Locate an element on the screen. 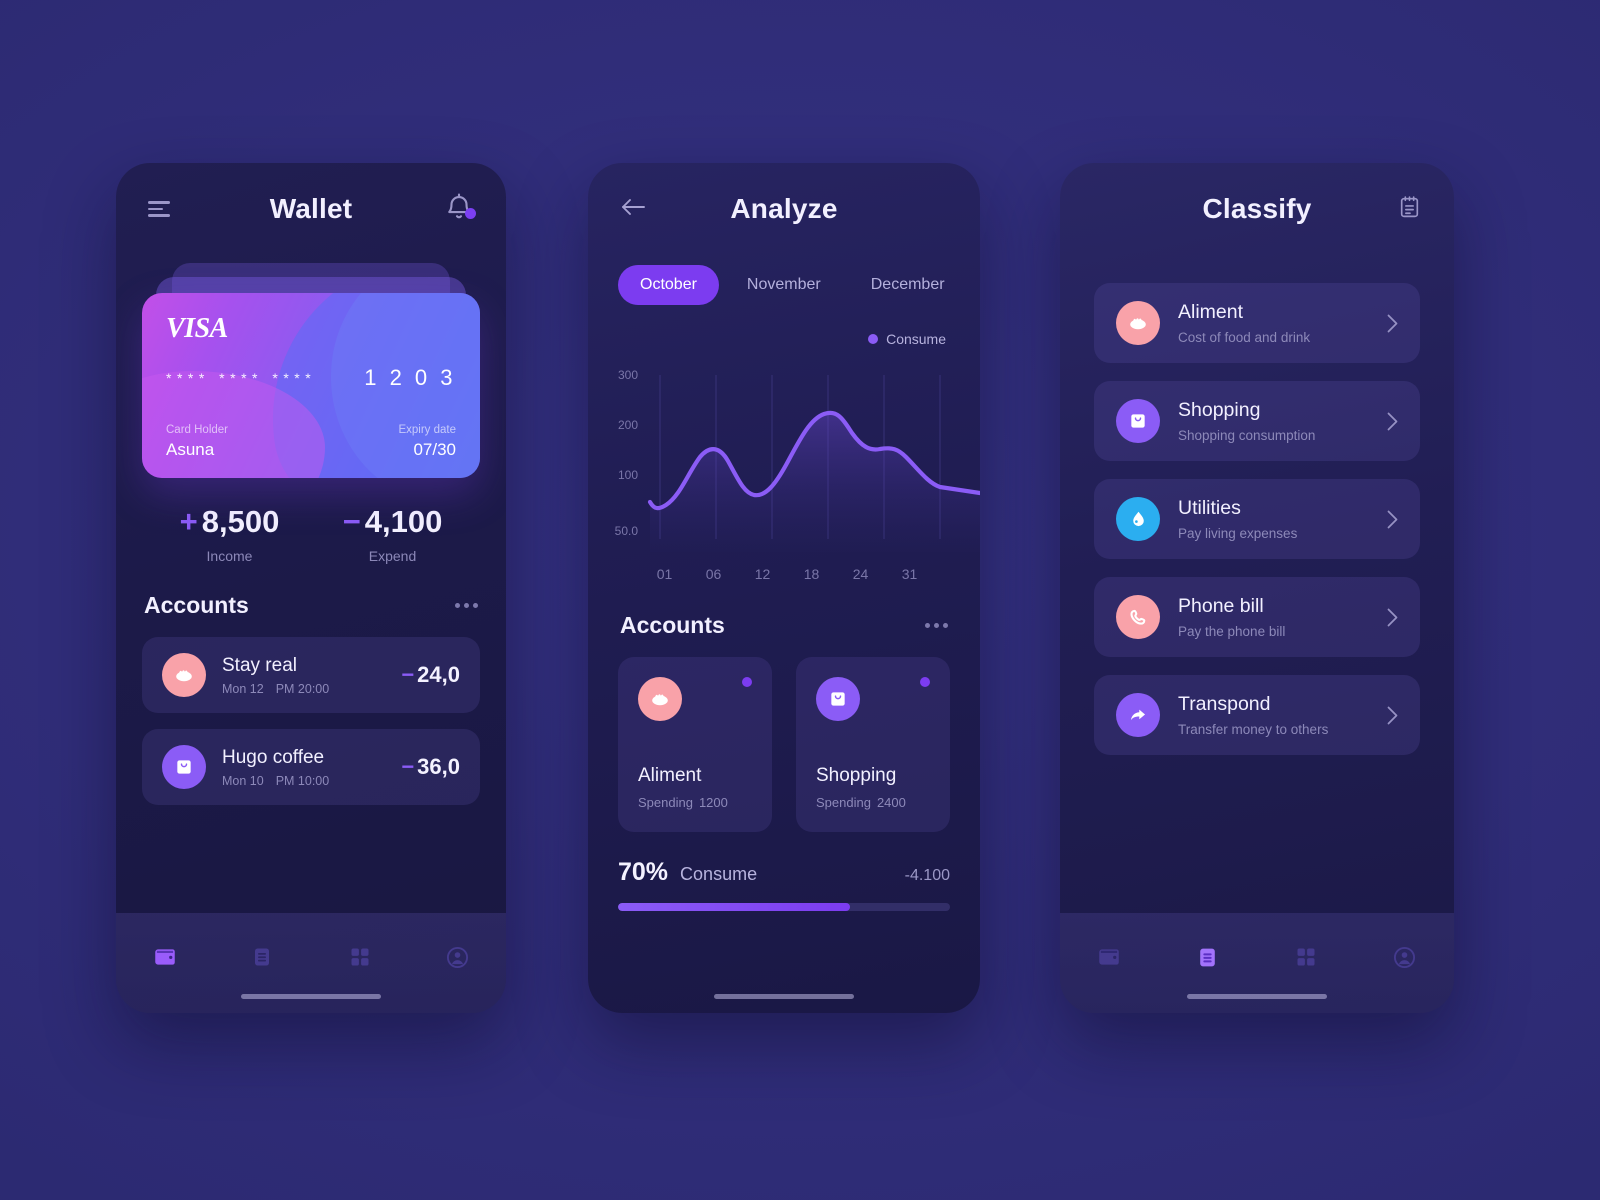 Image resolution: width=1600 pixels, height=1200 pixels. category-desc: Shopping consumption is located at coordinates (1247, 435).